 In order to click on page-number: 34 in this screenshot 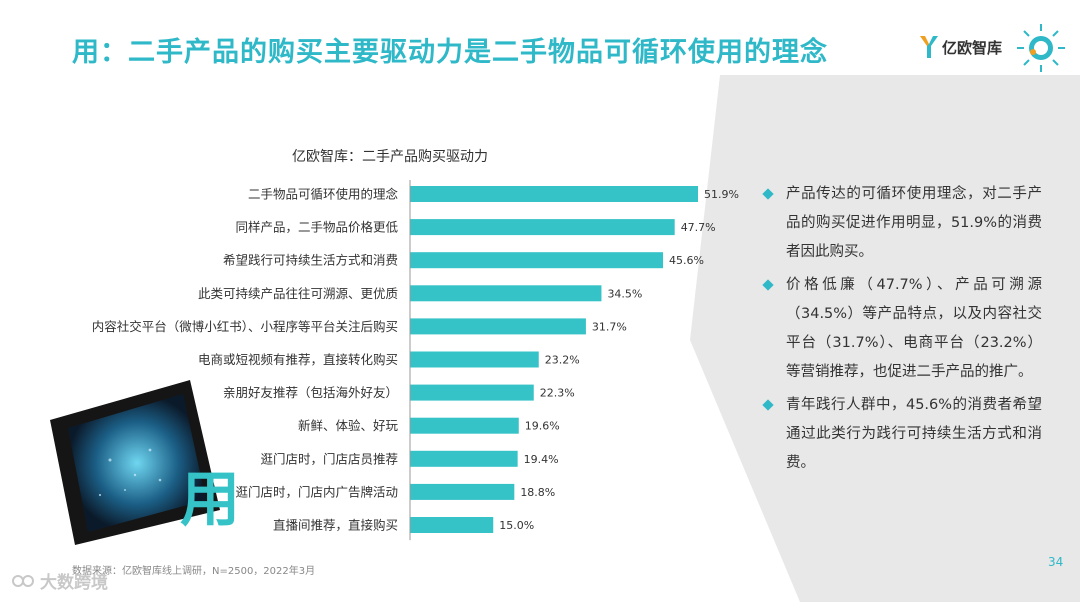, I will do `click(1056, 562)`.